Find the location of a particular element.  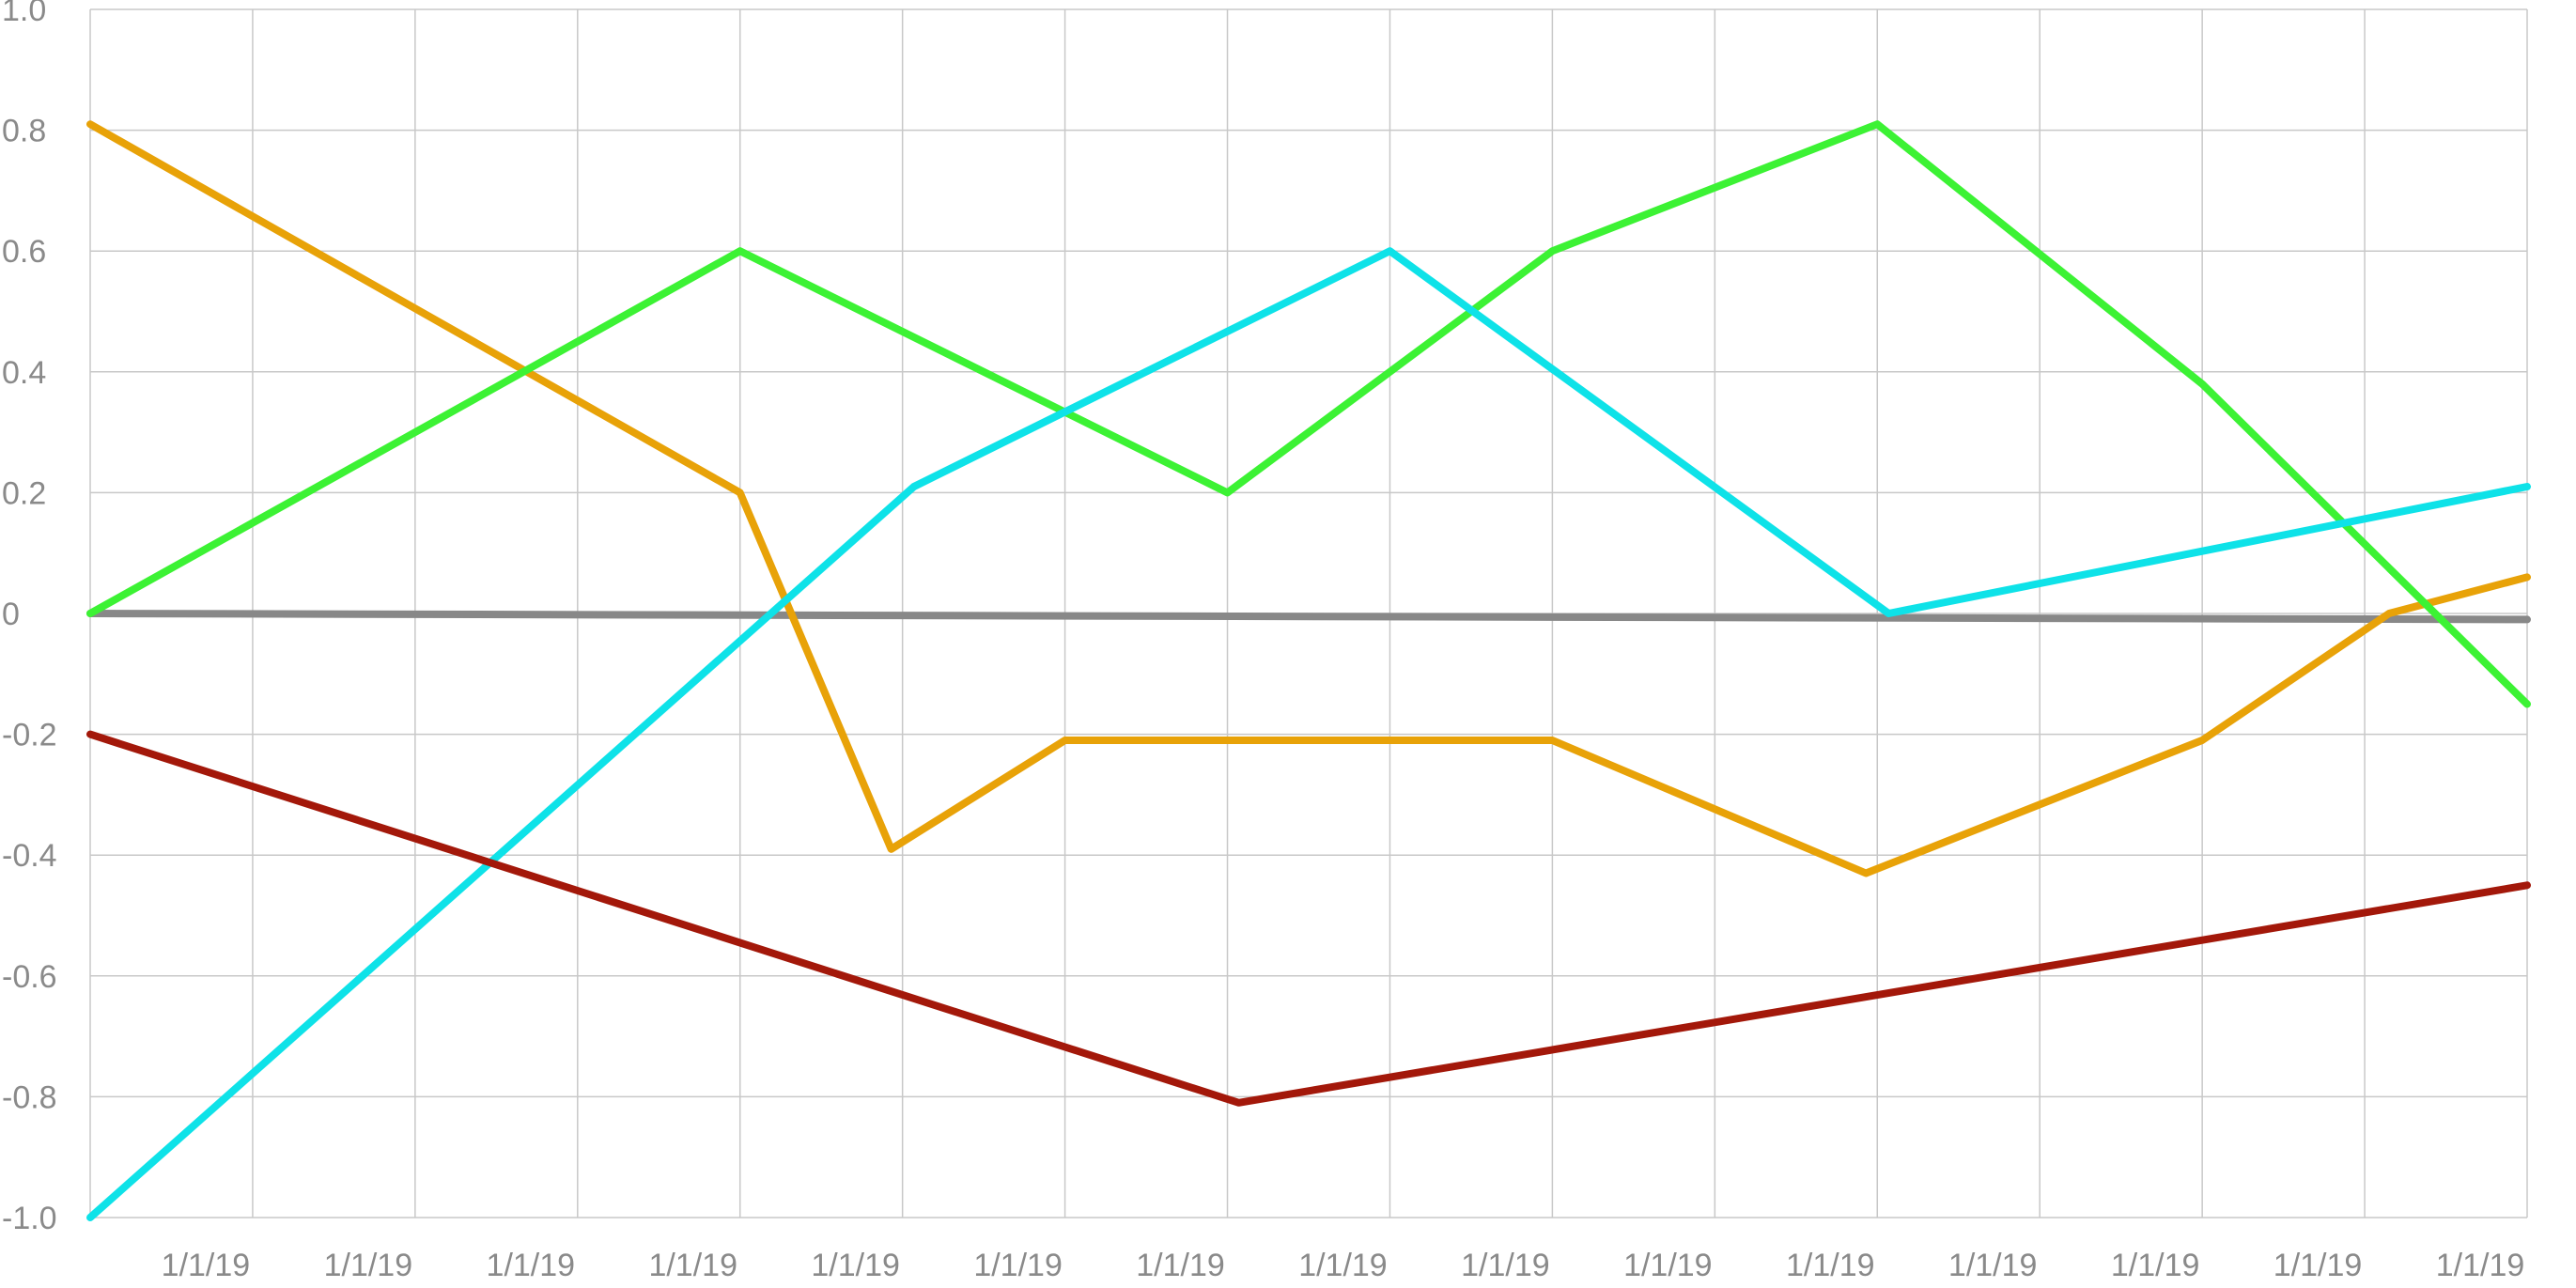

y-axis-tick-labels: 1.0 0.8 0.6 0.4 0.2 0 -0.2 -0.4 -0.6 -0.8 -1.0 is located at coordinates (30, 618).